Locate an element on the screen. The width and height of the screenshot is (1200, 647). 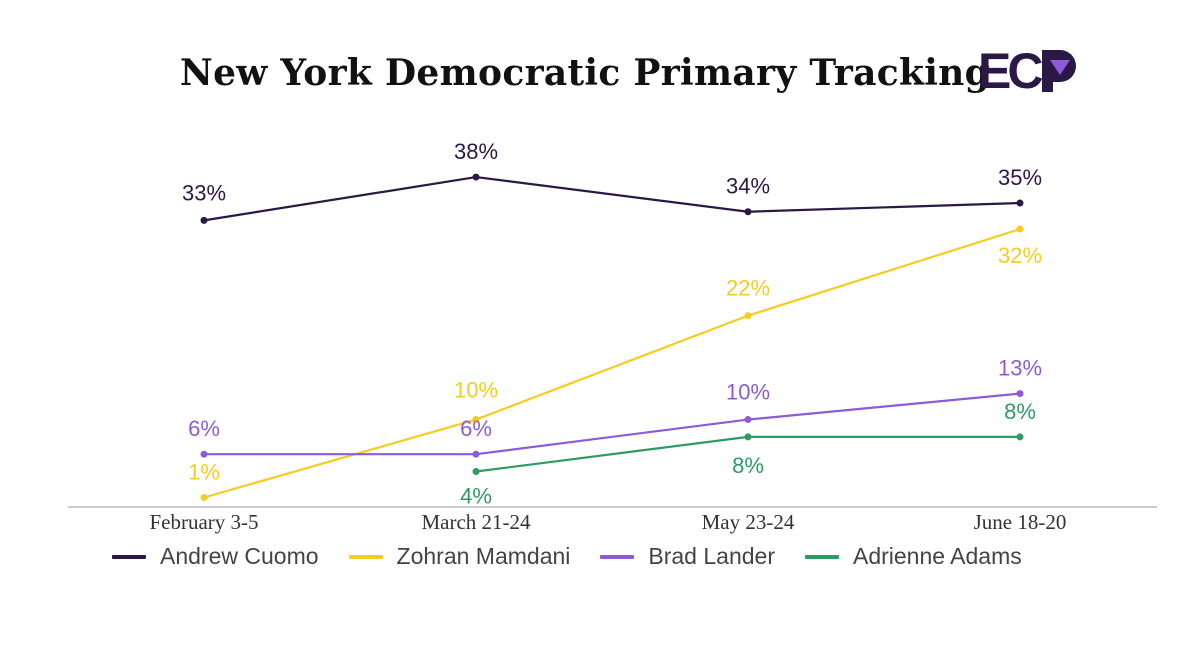
ecp-logo: EC is located at coordinates (1027, 69).